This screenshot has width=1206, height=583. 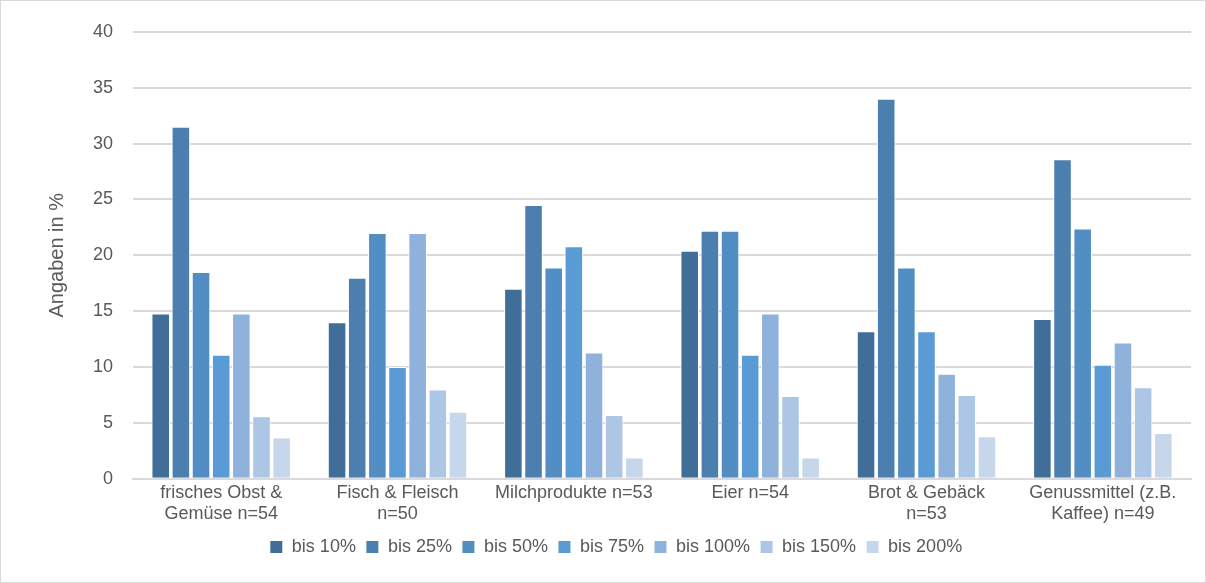 What do you see at coordinates (612, 545) in the screenshot?
I see `legend-label: bis 75%` at bounding box center [612, 545].